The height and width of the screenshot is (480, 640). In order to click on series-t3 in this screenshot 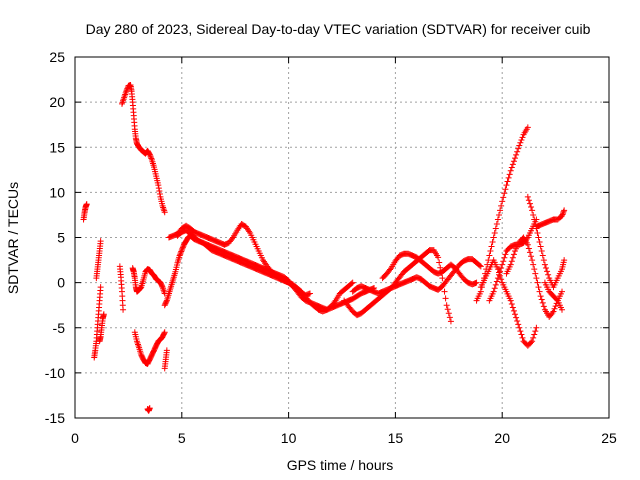, I will do `click(98, 260)`.